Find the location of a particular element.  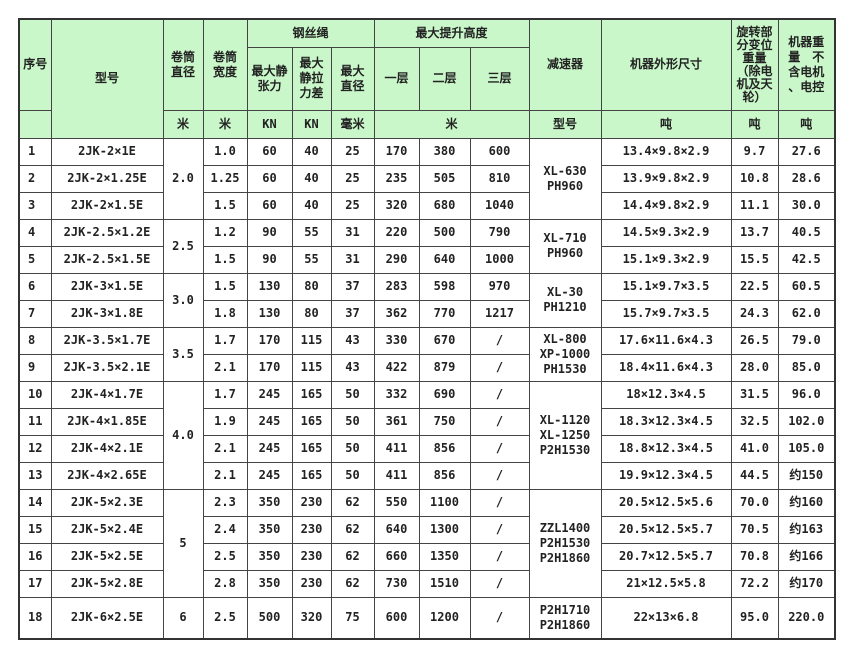

row-rope-diameter: 37 is located at coordinates (352, 313).